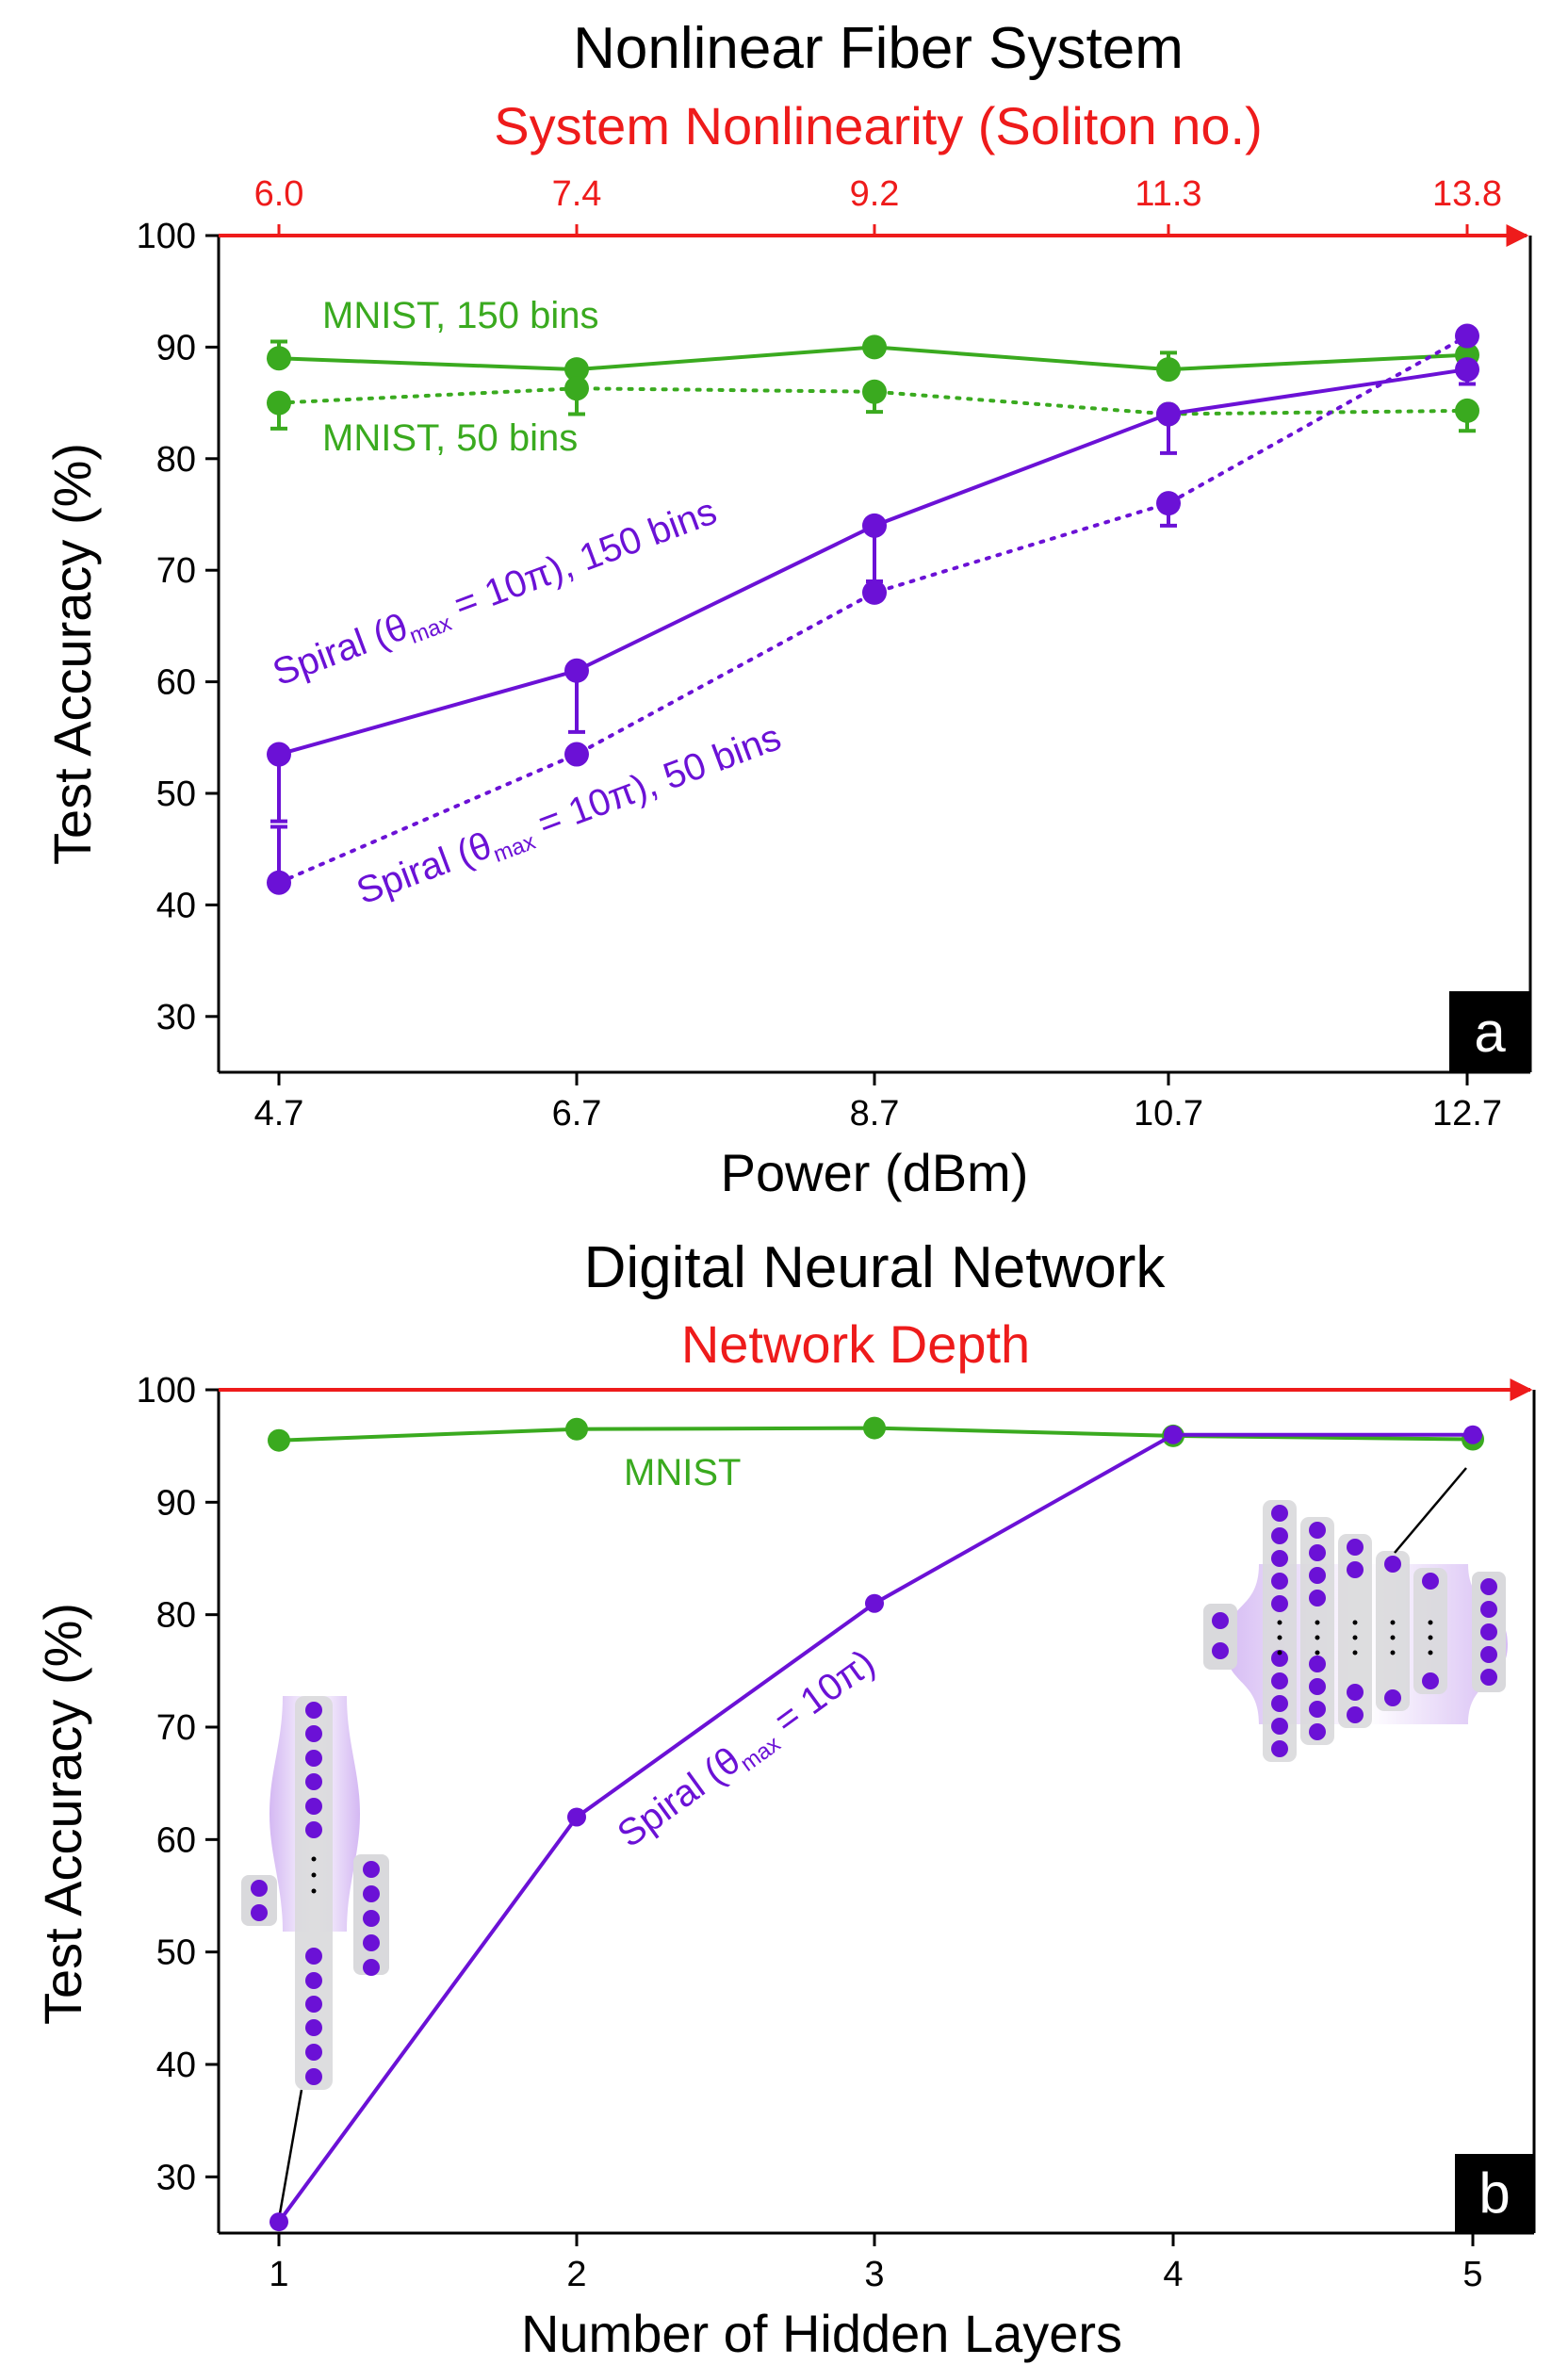 Image resolution: width=1568 pixels, height=2365 pixels. I want to click on top-tick-label: 13.8, so click(1467, 194).